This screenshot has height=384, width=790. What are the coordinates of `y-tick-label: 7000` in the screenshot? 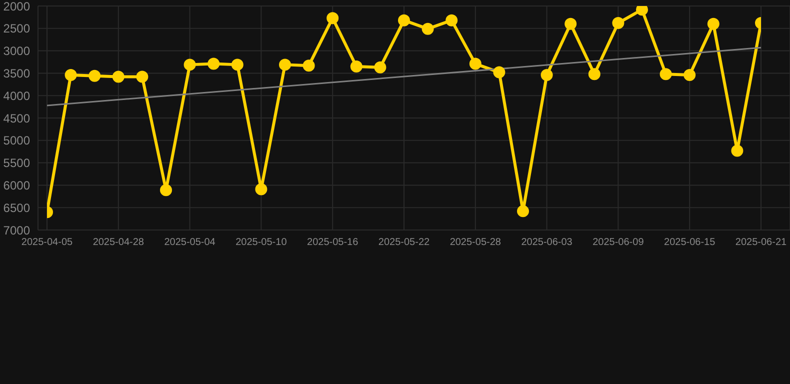 It's located at (16, 230).